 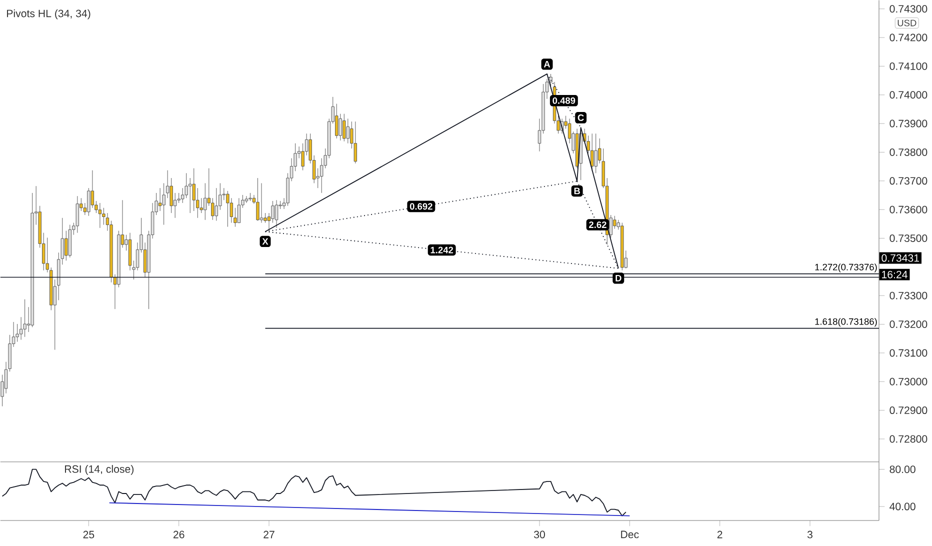 I want to click on y-tick-label: 0.74100, so click(x=909, y=66).